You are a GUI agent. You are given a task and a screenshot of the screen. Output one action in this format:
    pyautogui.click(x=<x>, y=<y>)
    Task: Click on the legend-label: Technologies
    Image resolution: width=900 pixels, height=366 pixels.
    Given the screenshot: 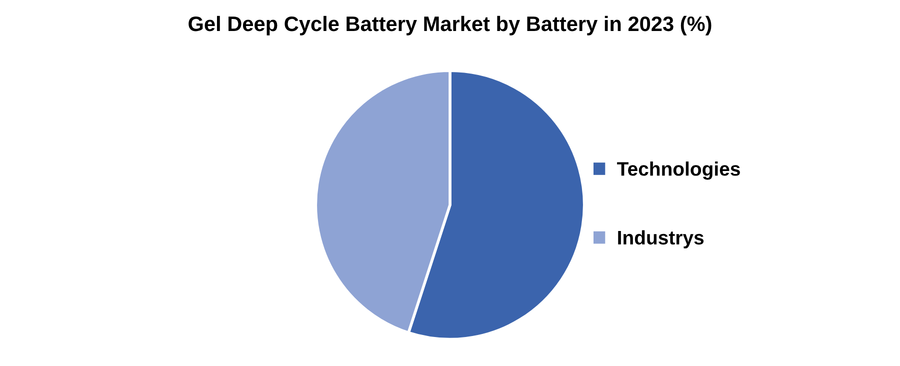 What is the action you would take?
    pyautogui.click(x=678, y=171)
    